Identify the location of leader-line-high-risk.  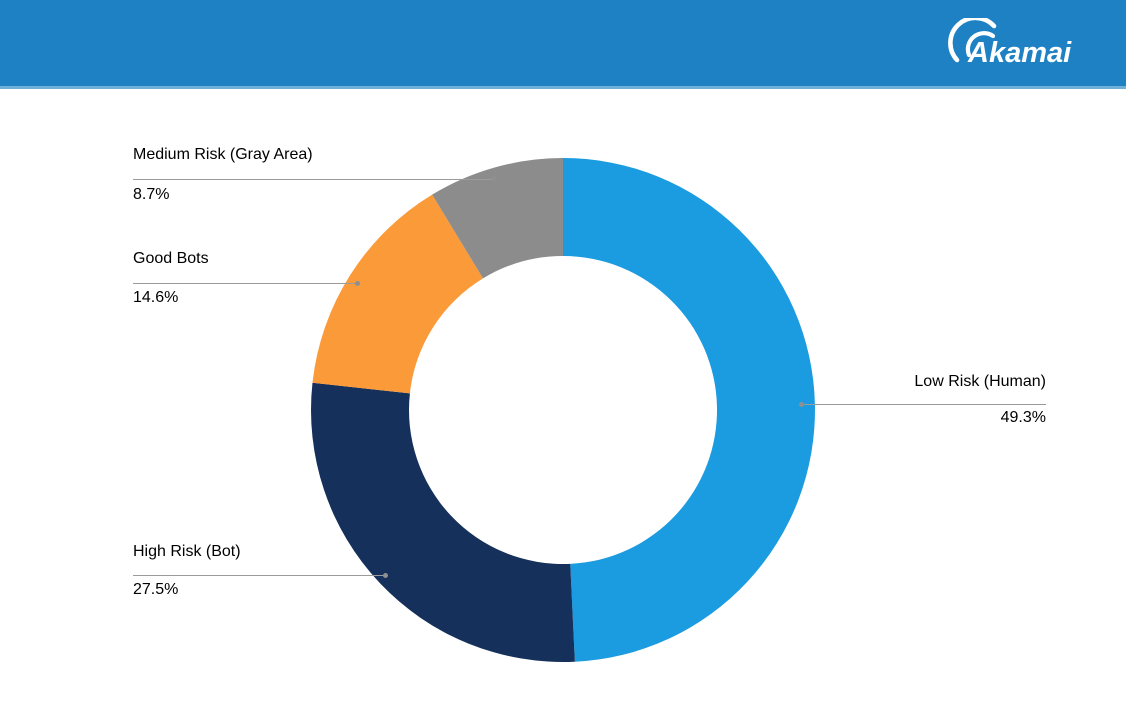
(259, 575).